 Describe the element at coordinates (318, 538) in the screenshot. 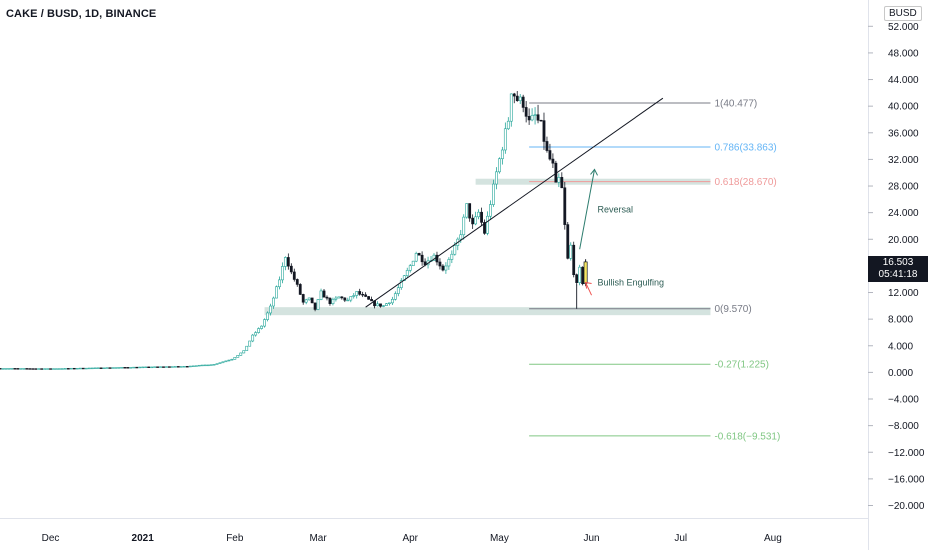

I see `x-tick-label: Mar` at that location.